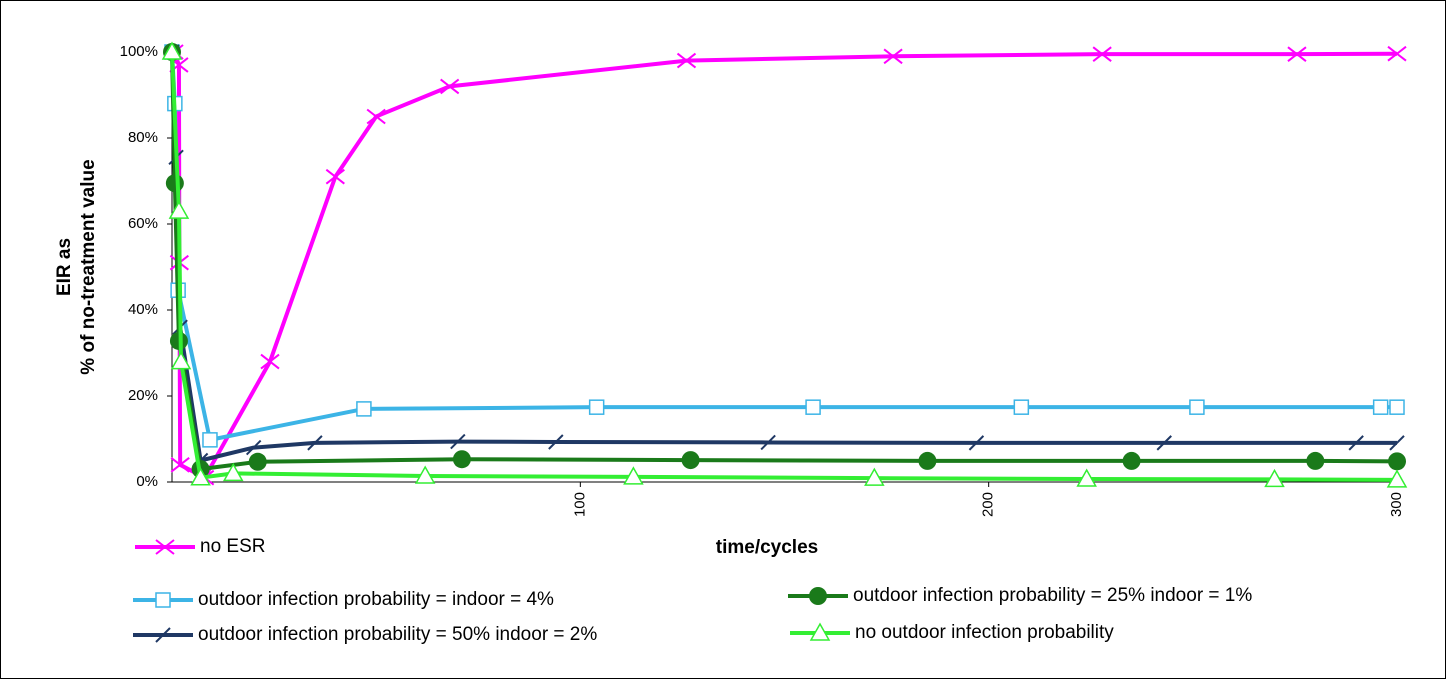  I want to click on x-tick-label: 200, so click(988, 504).